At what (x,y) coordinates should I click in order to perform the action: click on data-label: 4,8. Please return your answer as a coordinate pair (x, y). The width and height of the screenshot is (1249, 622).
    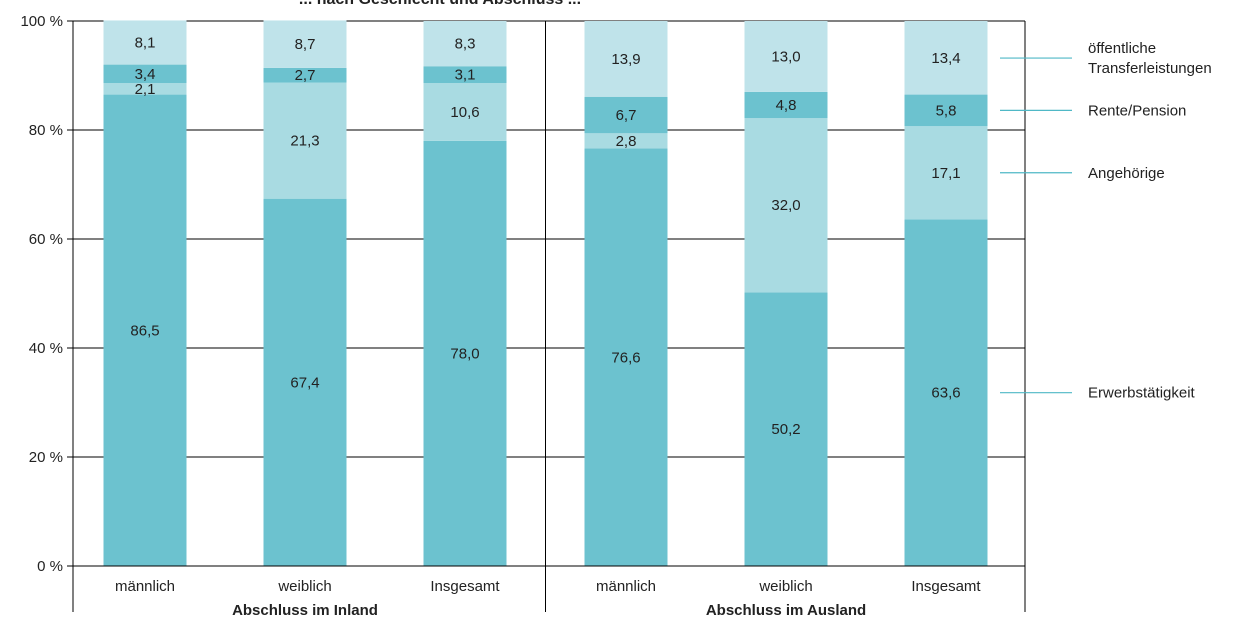
    Looking at the image, I should click on (786, 105).